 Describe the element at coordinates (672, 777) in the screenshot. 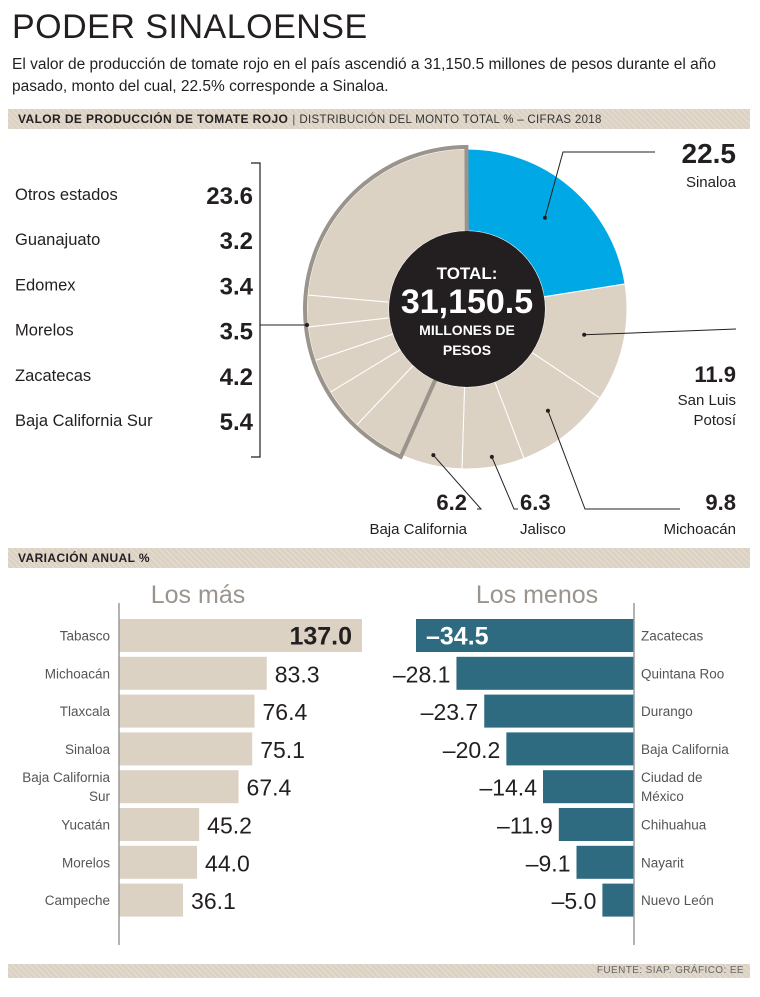

I see `bar-neg-label-ciudad-de-mexico-0: Ciudad de` at that location.